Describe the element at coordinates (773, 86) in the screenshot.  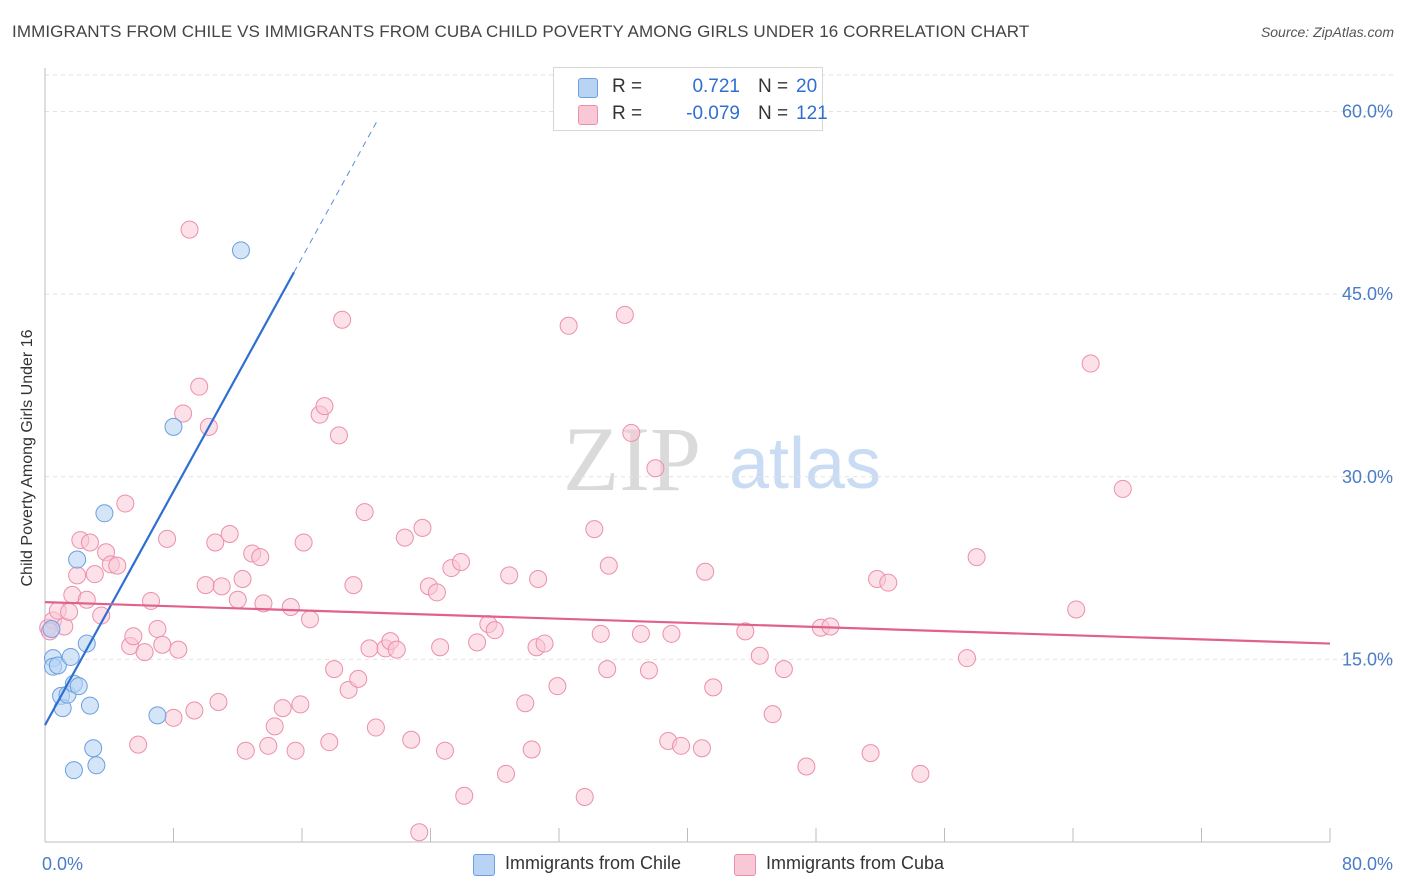
I see `n-label: N =` at that location.